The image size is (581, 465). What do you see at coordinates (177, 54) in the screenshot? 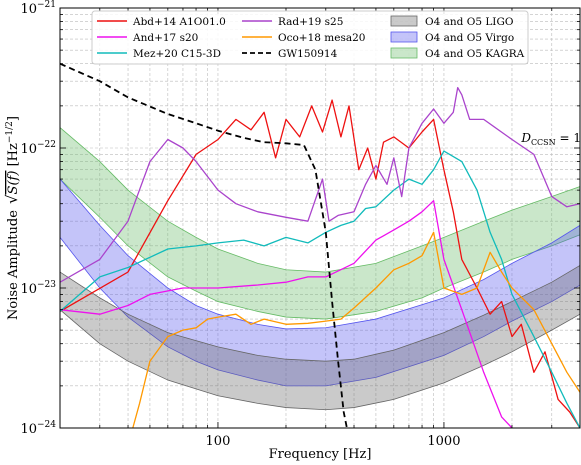
I see `legend-label-mez-20-c15-3d: Mez+20 C15-3D` at bounding box center [177, 54].